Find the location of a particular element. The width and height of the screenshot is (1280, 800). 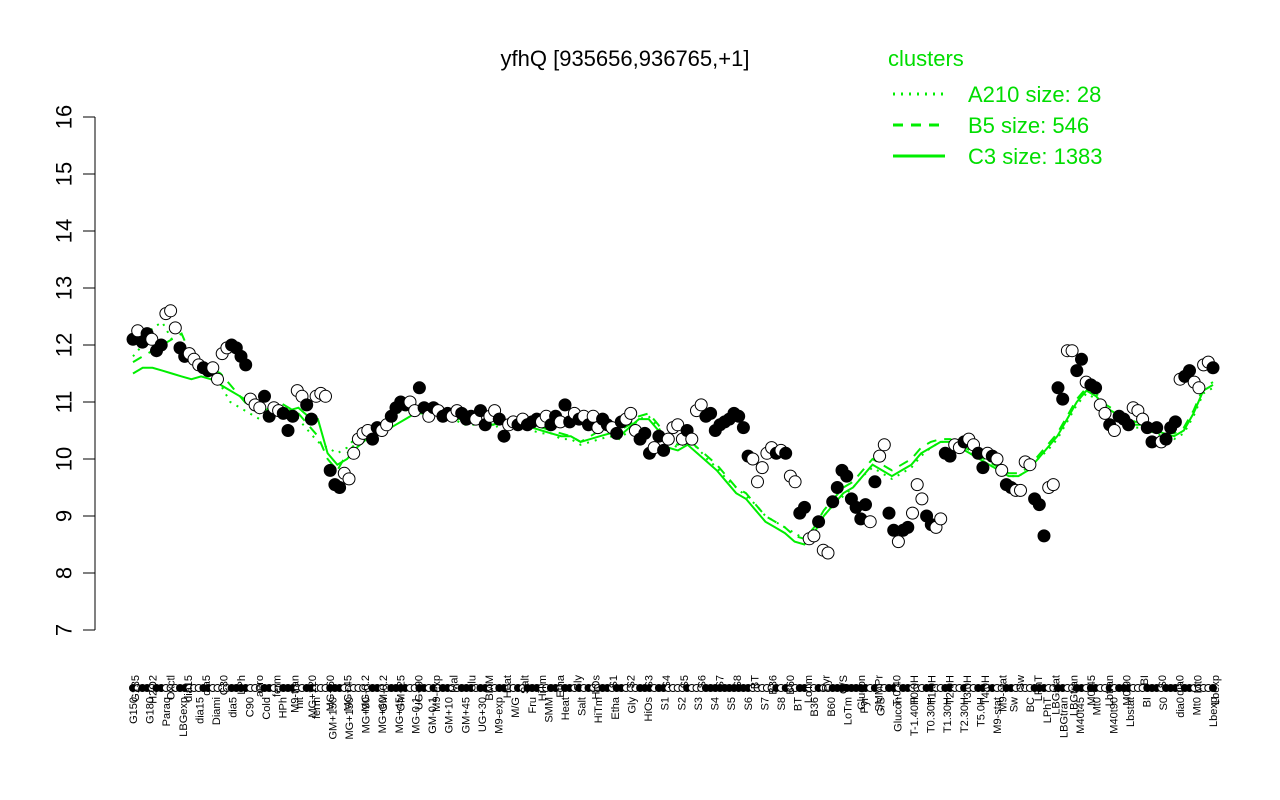

x-label: S7 is located at coordinates (765, 703).